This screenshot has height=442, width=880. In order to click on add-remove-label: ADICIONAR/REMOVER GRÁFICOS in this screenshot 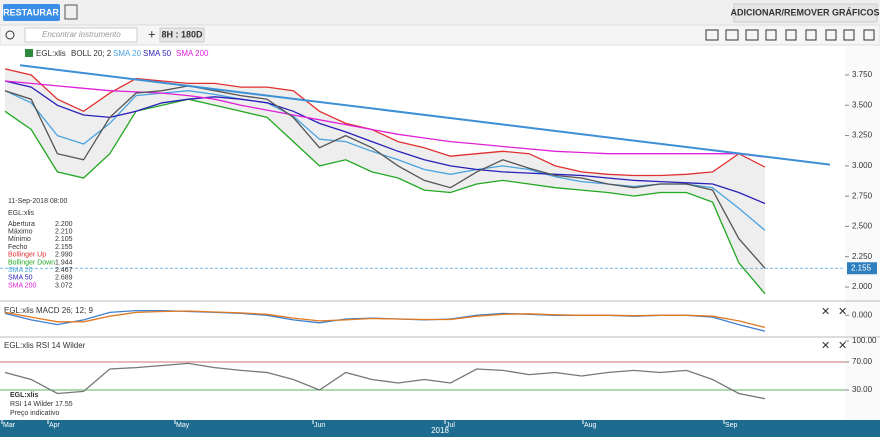, I will do `click(804, 12)`.